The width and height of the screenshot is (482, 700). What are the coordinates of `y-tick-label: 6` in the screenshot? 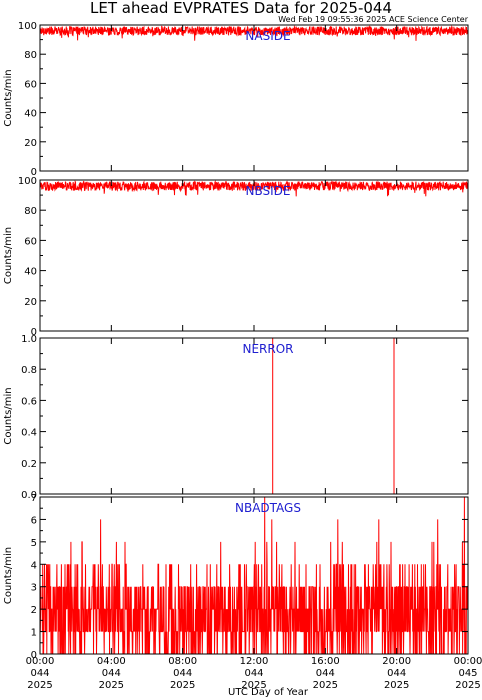 It's located at (34, 520).